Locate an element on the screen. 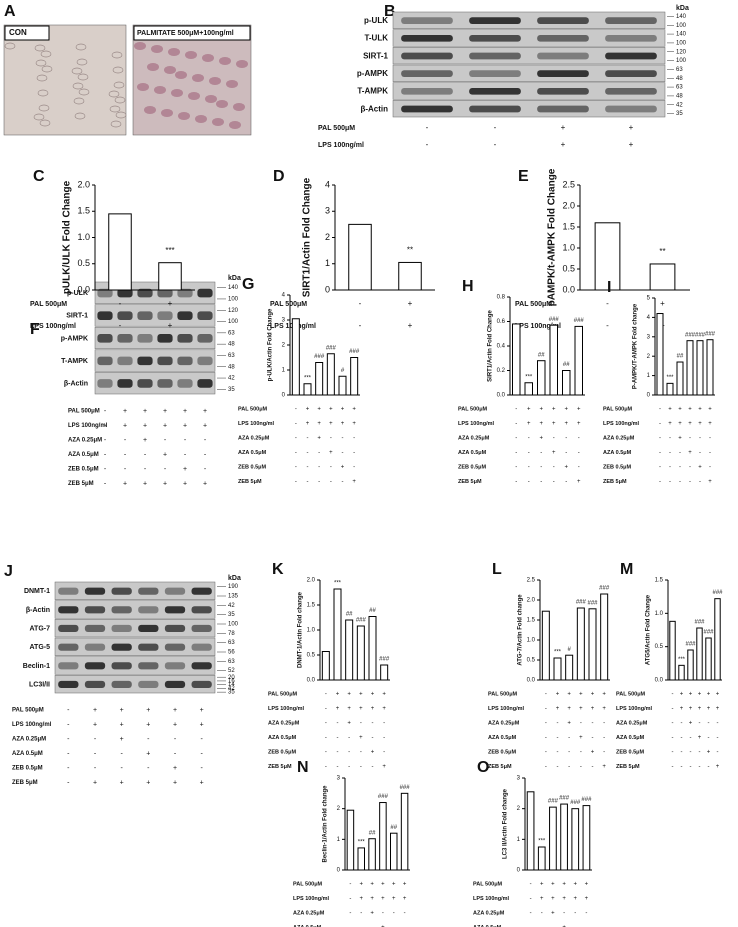 This screenshot has height=927, width=738. y-tick-label: 1.5 is located at coordinates (568, 226).